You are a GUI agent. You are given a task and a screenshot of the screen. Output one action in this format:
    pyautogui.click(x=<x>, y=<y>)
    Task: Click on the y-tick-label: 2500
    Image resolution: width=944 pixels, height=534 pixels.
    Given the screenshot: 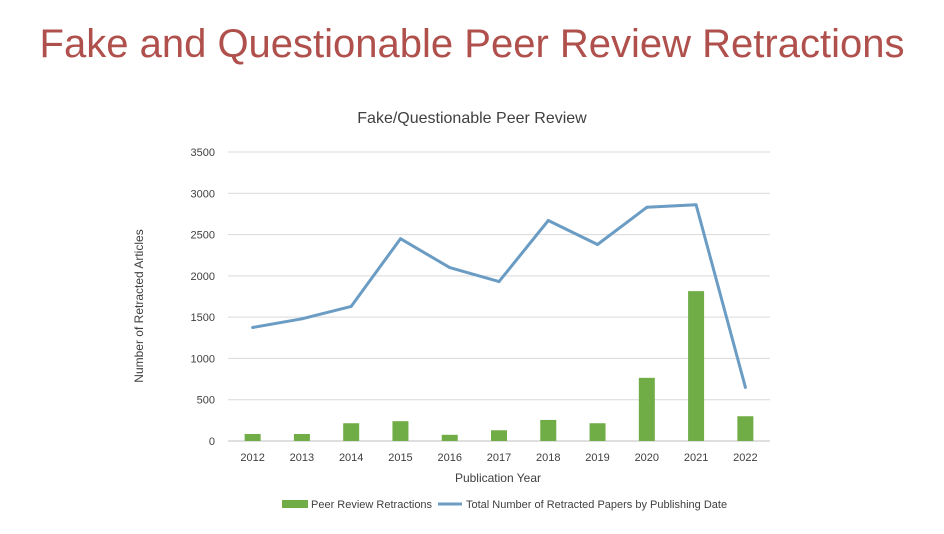 What is the action you would take?
    pyautogui.click(x=203, y=236)
    